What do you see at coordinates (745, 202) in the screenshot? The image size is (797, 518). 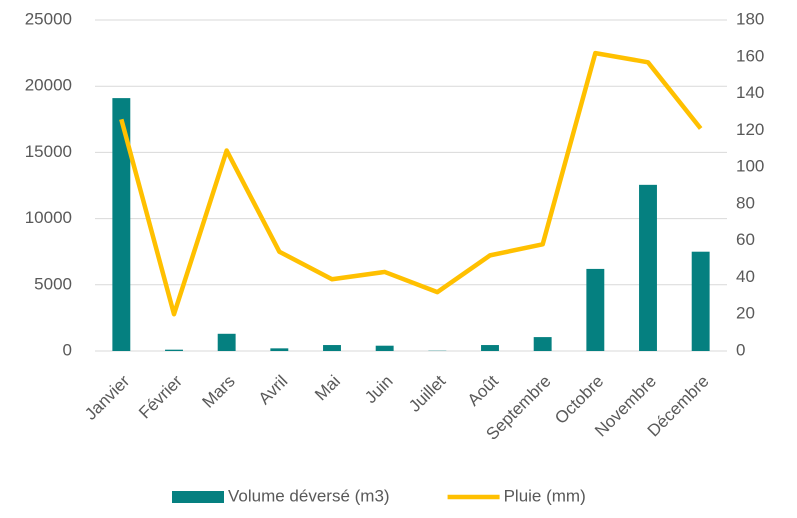 I see `y2-tick-label: 80` at bounding box center [745, 202].